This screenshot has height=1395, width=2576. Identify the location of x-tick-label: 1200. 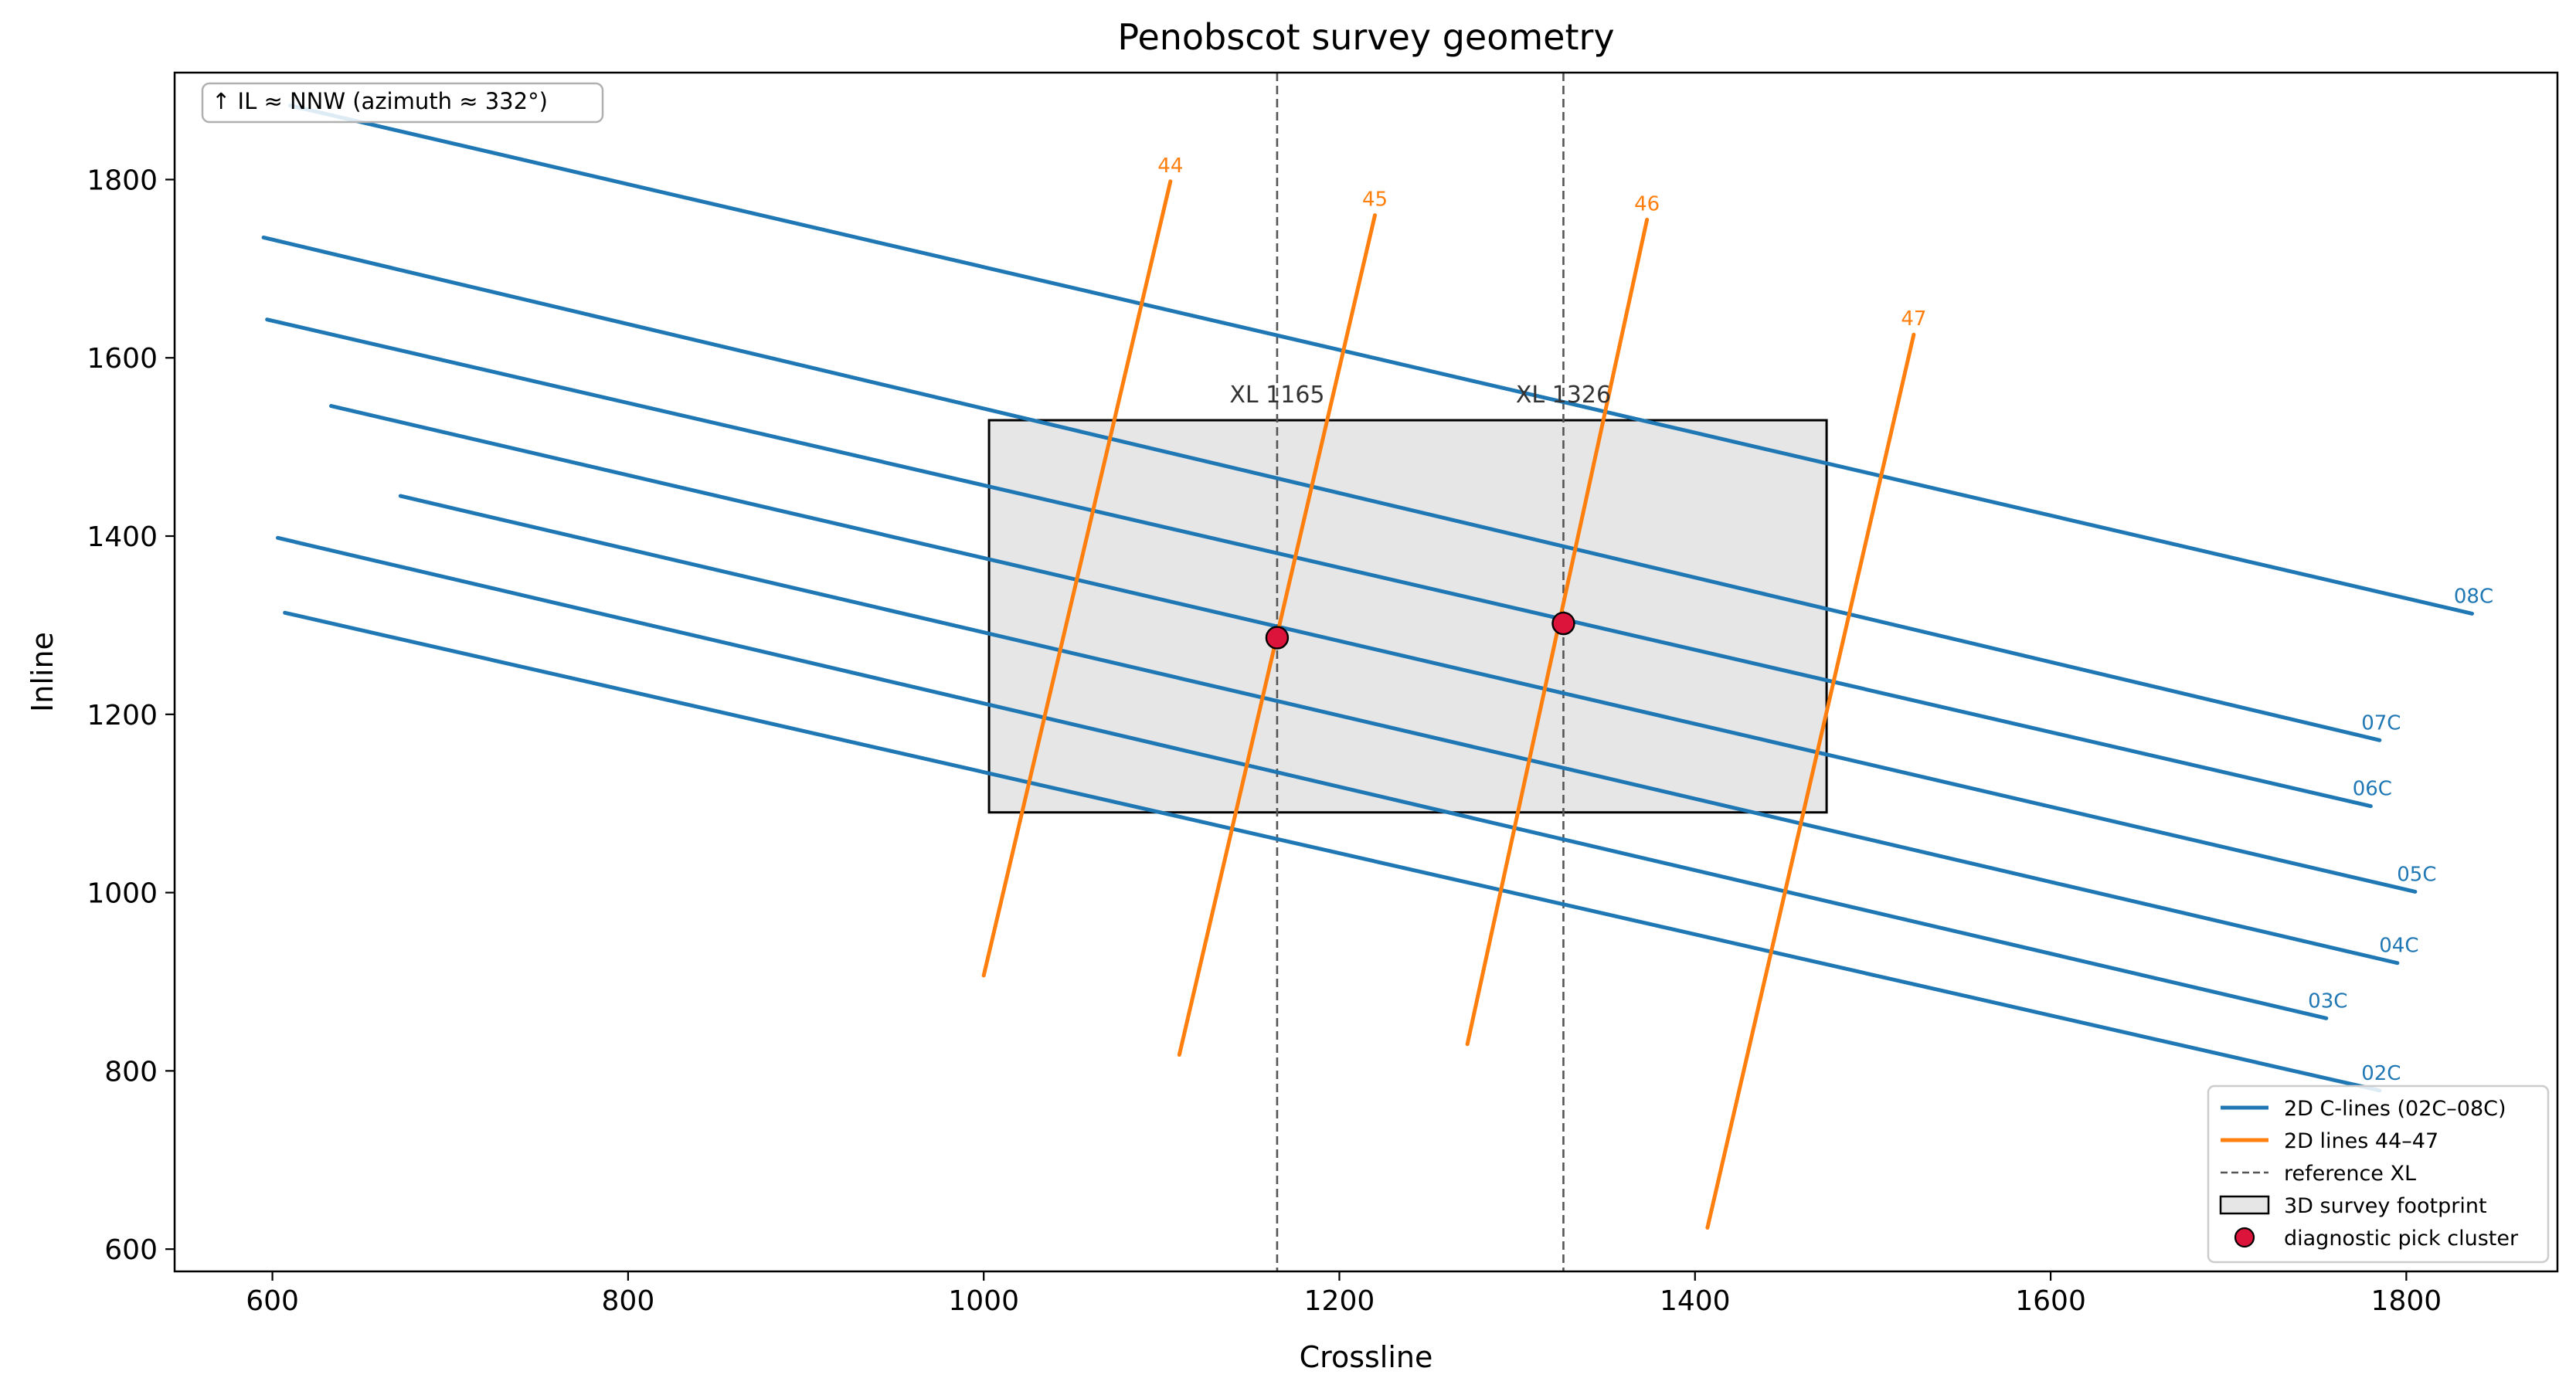
(1339, 1301).